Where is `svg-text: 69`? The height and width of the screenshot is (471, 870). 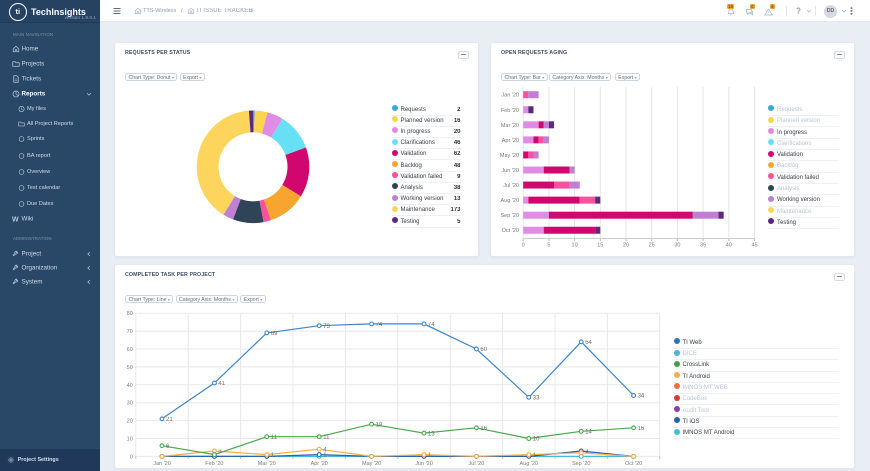
svg-text: 69 is located at coordinates (274, 334).